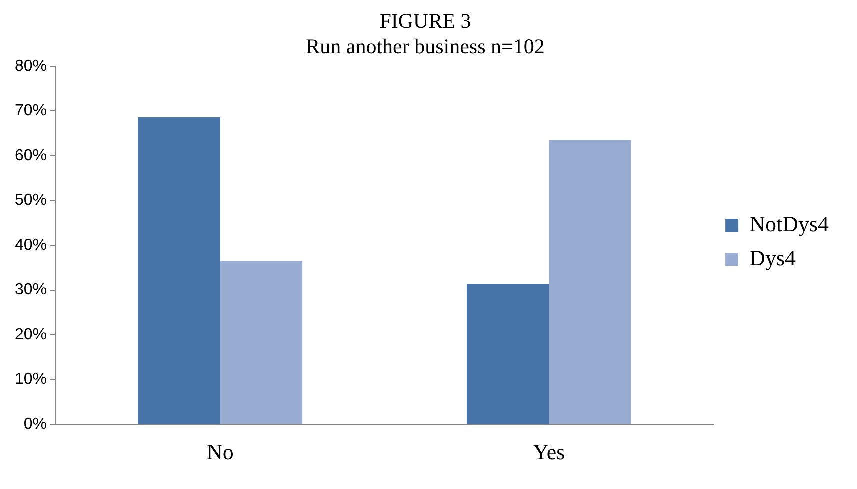 The width and height of the screenshot is (857, 489). What do you see at coordinates (426, 21) in the screenshot?
I see `chart-title: FIGURE 3` at bounding box center [426, 21].